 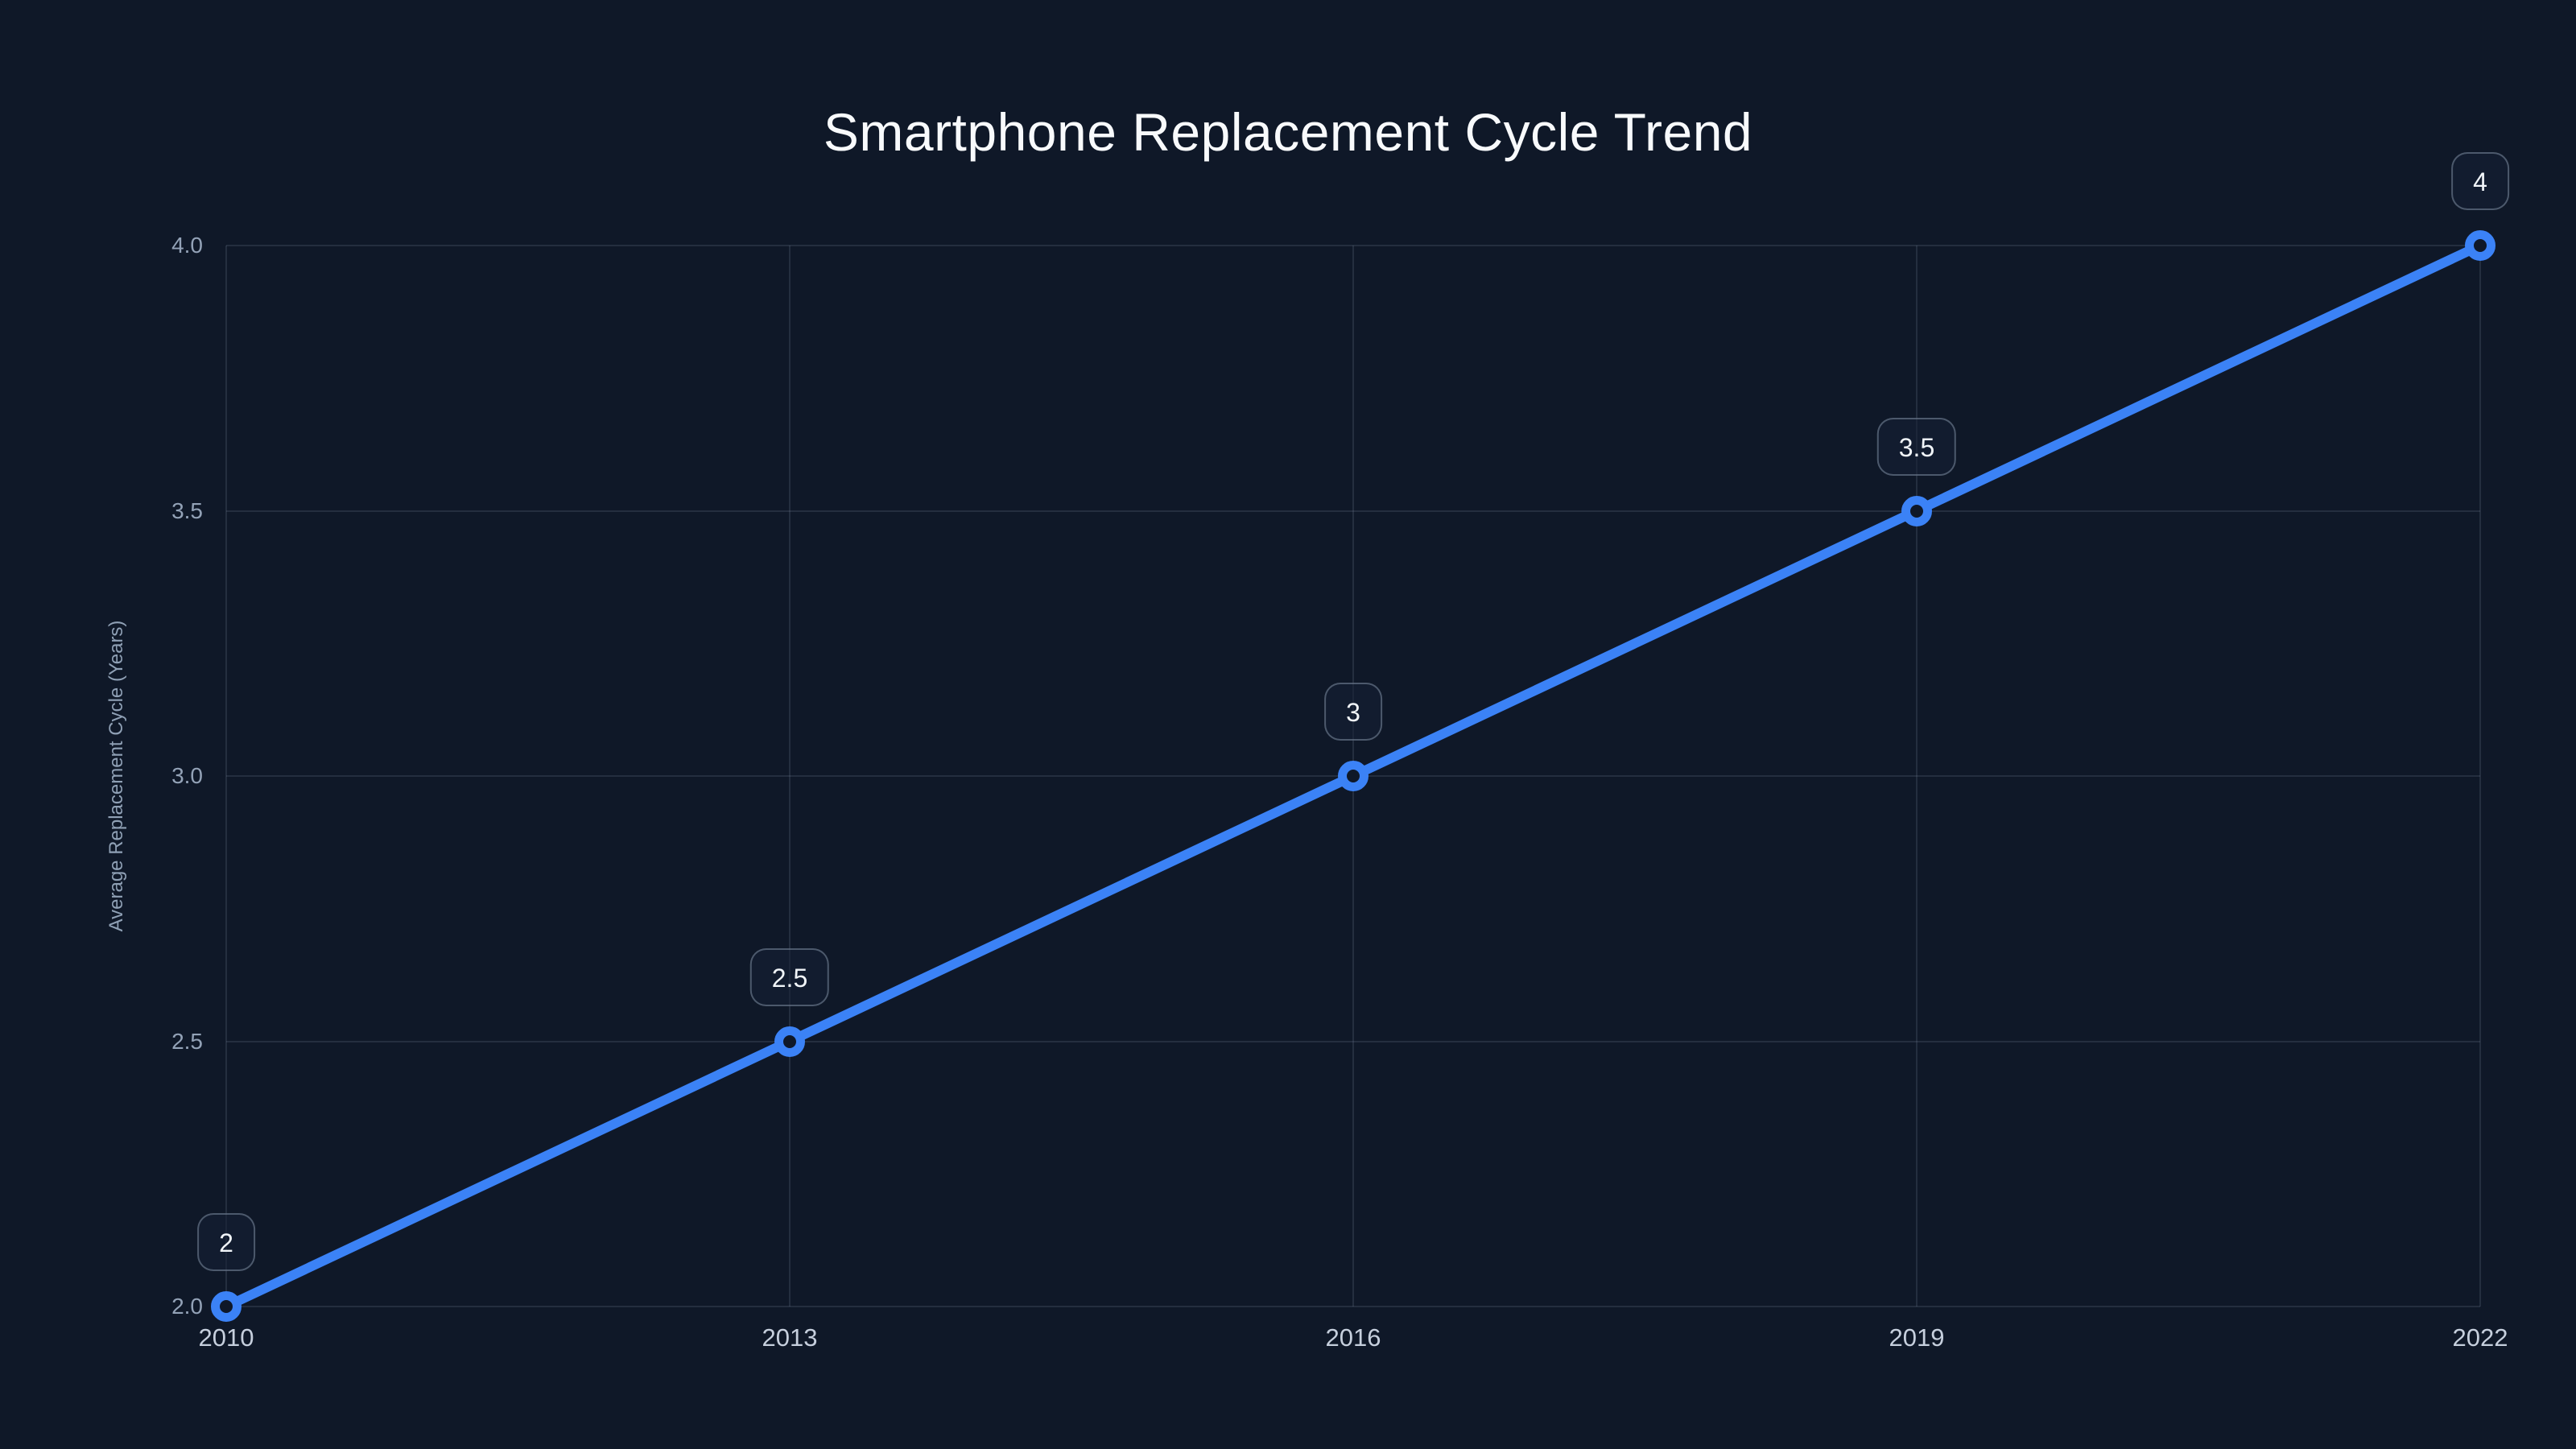 I want to click on y-axis-tick: 2.0, so click(x=187, y=1306).